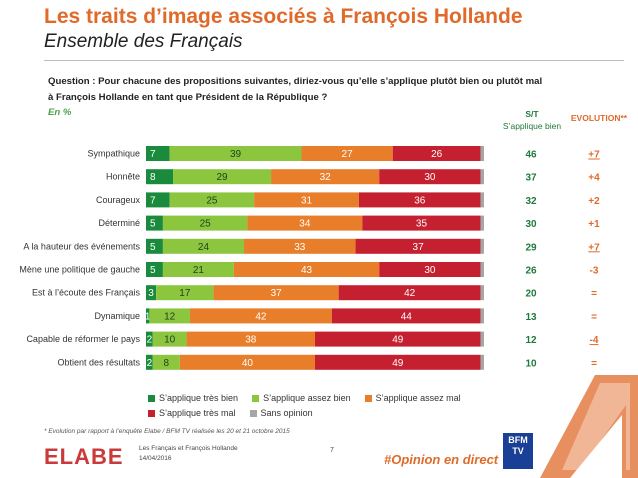 Image resolution: width=638 pixels, height=478 pixels. What do you see at coordinates (589, 426) in the screenshot?
I see `a-logo-decoration` at bounding box center [589, 426].